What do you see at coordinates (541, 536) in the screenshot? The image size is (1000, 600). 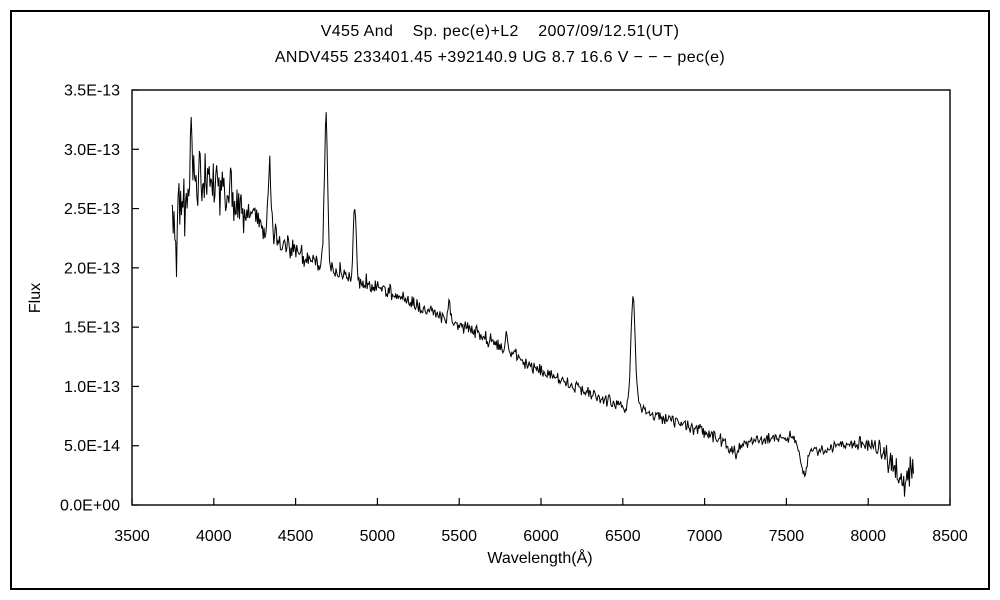 I see `x-tick-label: 6000` at bounding box center [541, 536].